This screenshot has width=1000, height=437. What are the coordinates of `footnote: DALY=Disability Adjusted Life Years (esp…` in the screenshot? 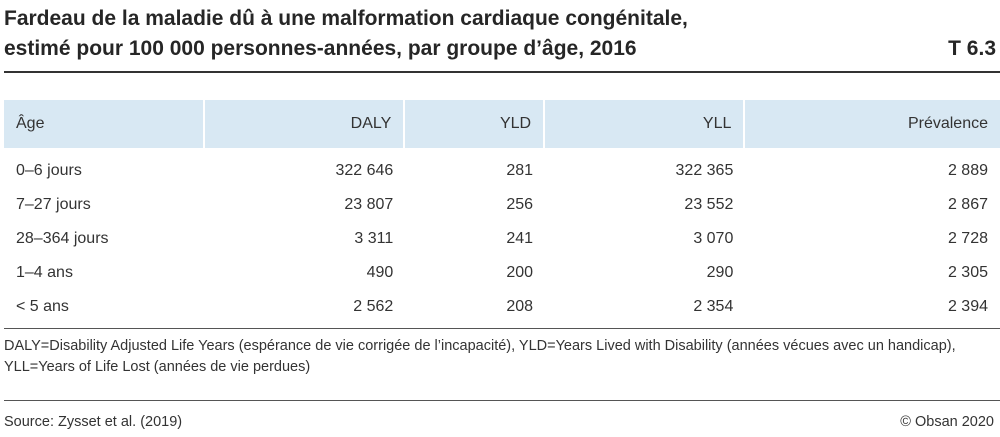 It's located at (480, 356).